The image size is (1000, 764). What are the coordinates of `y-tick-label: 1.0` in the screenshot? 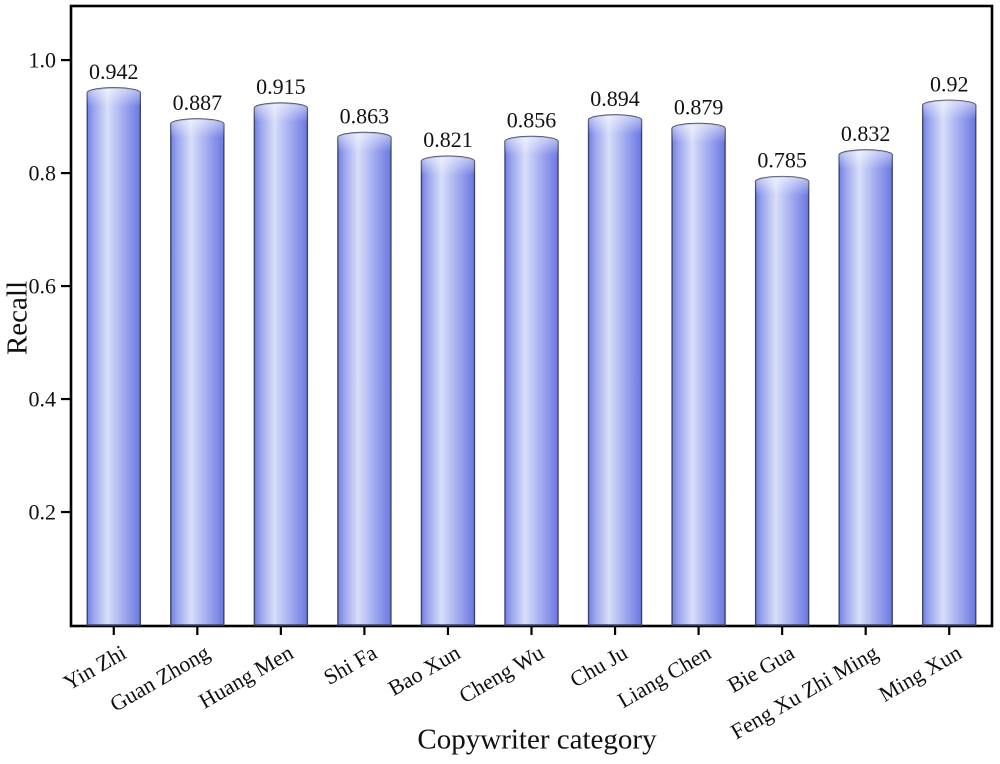 It's located at (43, 60).